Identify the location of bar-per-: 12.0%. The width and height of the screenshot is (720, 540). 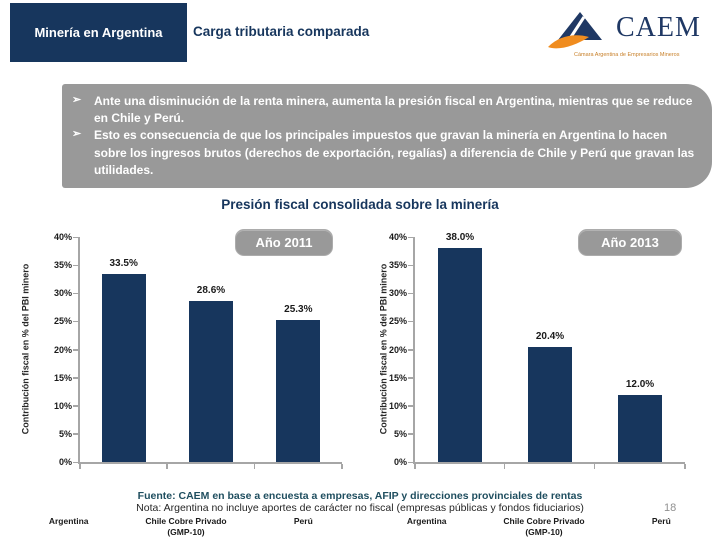
(640, 420).